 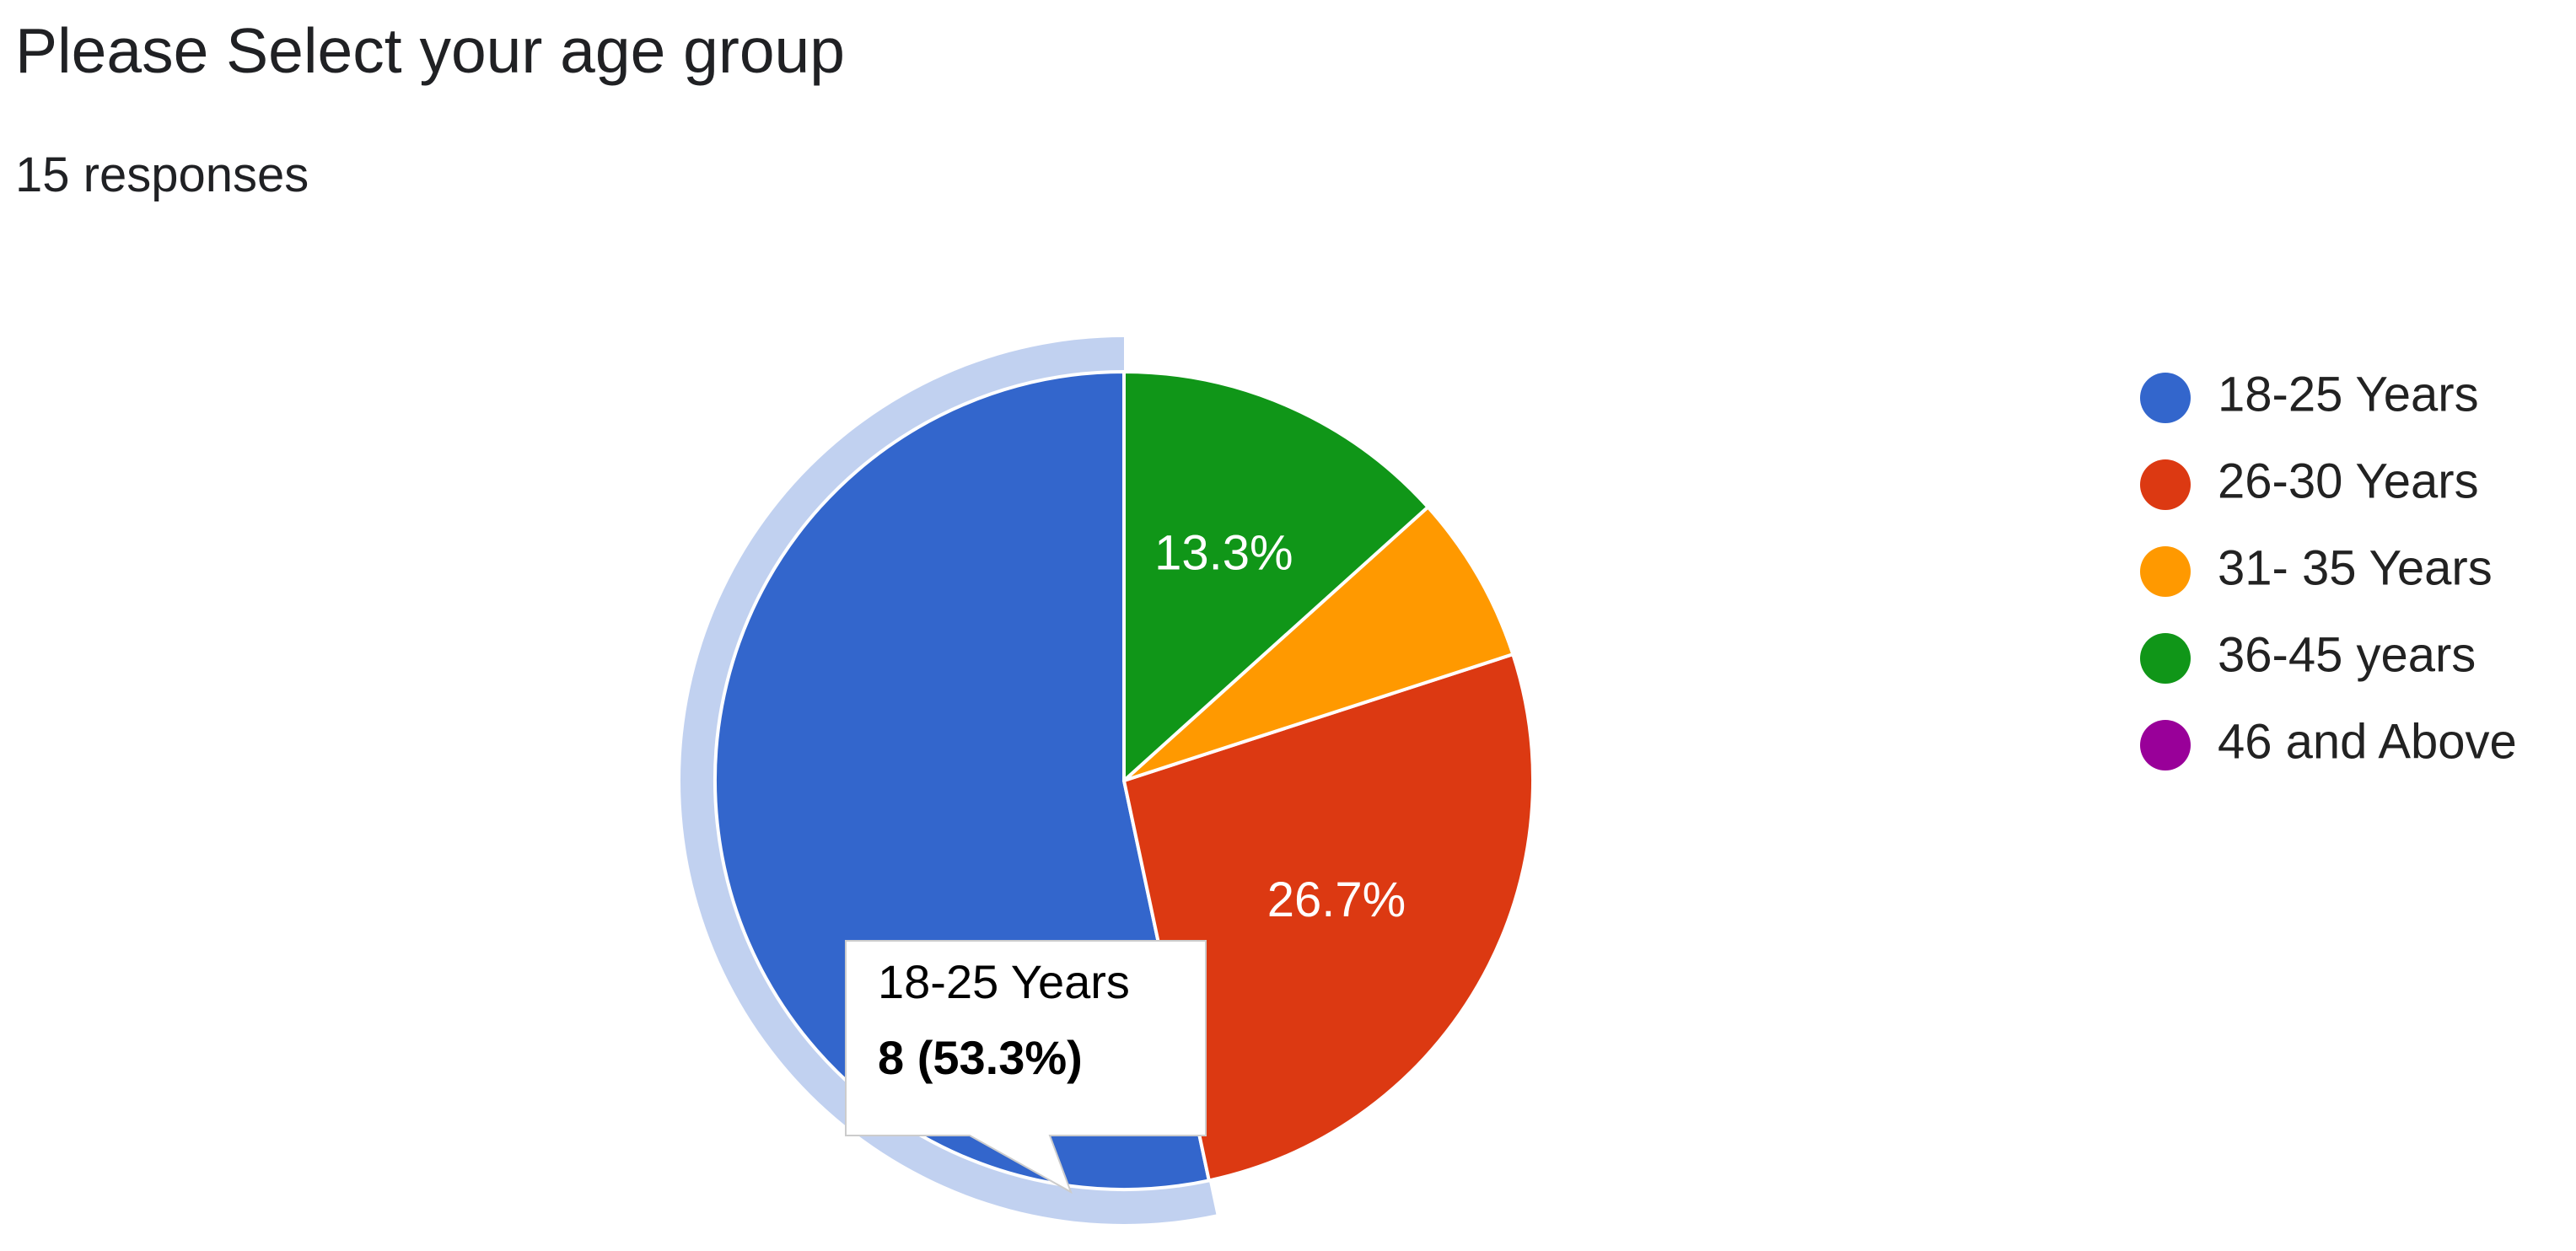 What do you see at coordinates (981, 1057) in the screenshot?
I see `tooltip-value: 8 (53.3%)` at bounding box center [981, 1057].